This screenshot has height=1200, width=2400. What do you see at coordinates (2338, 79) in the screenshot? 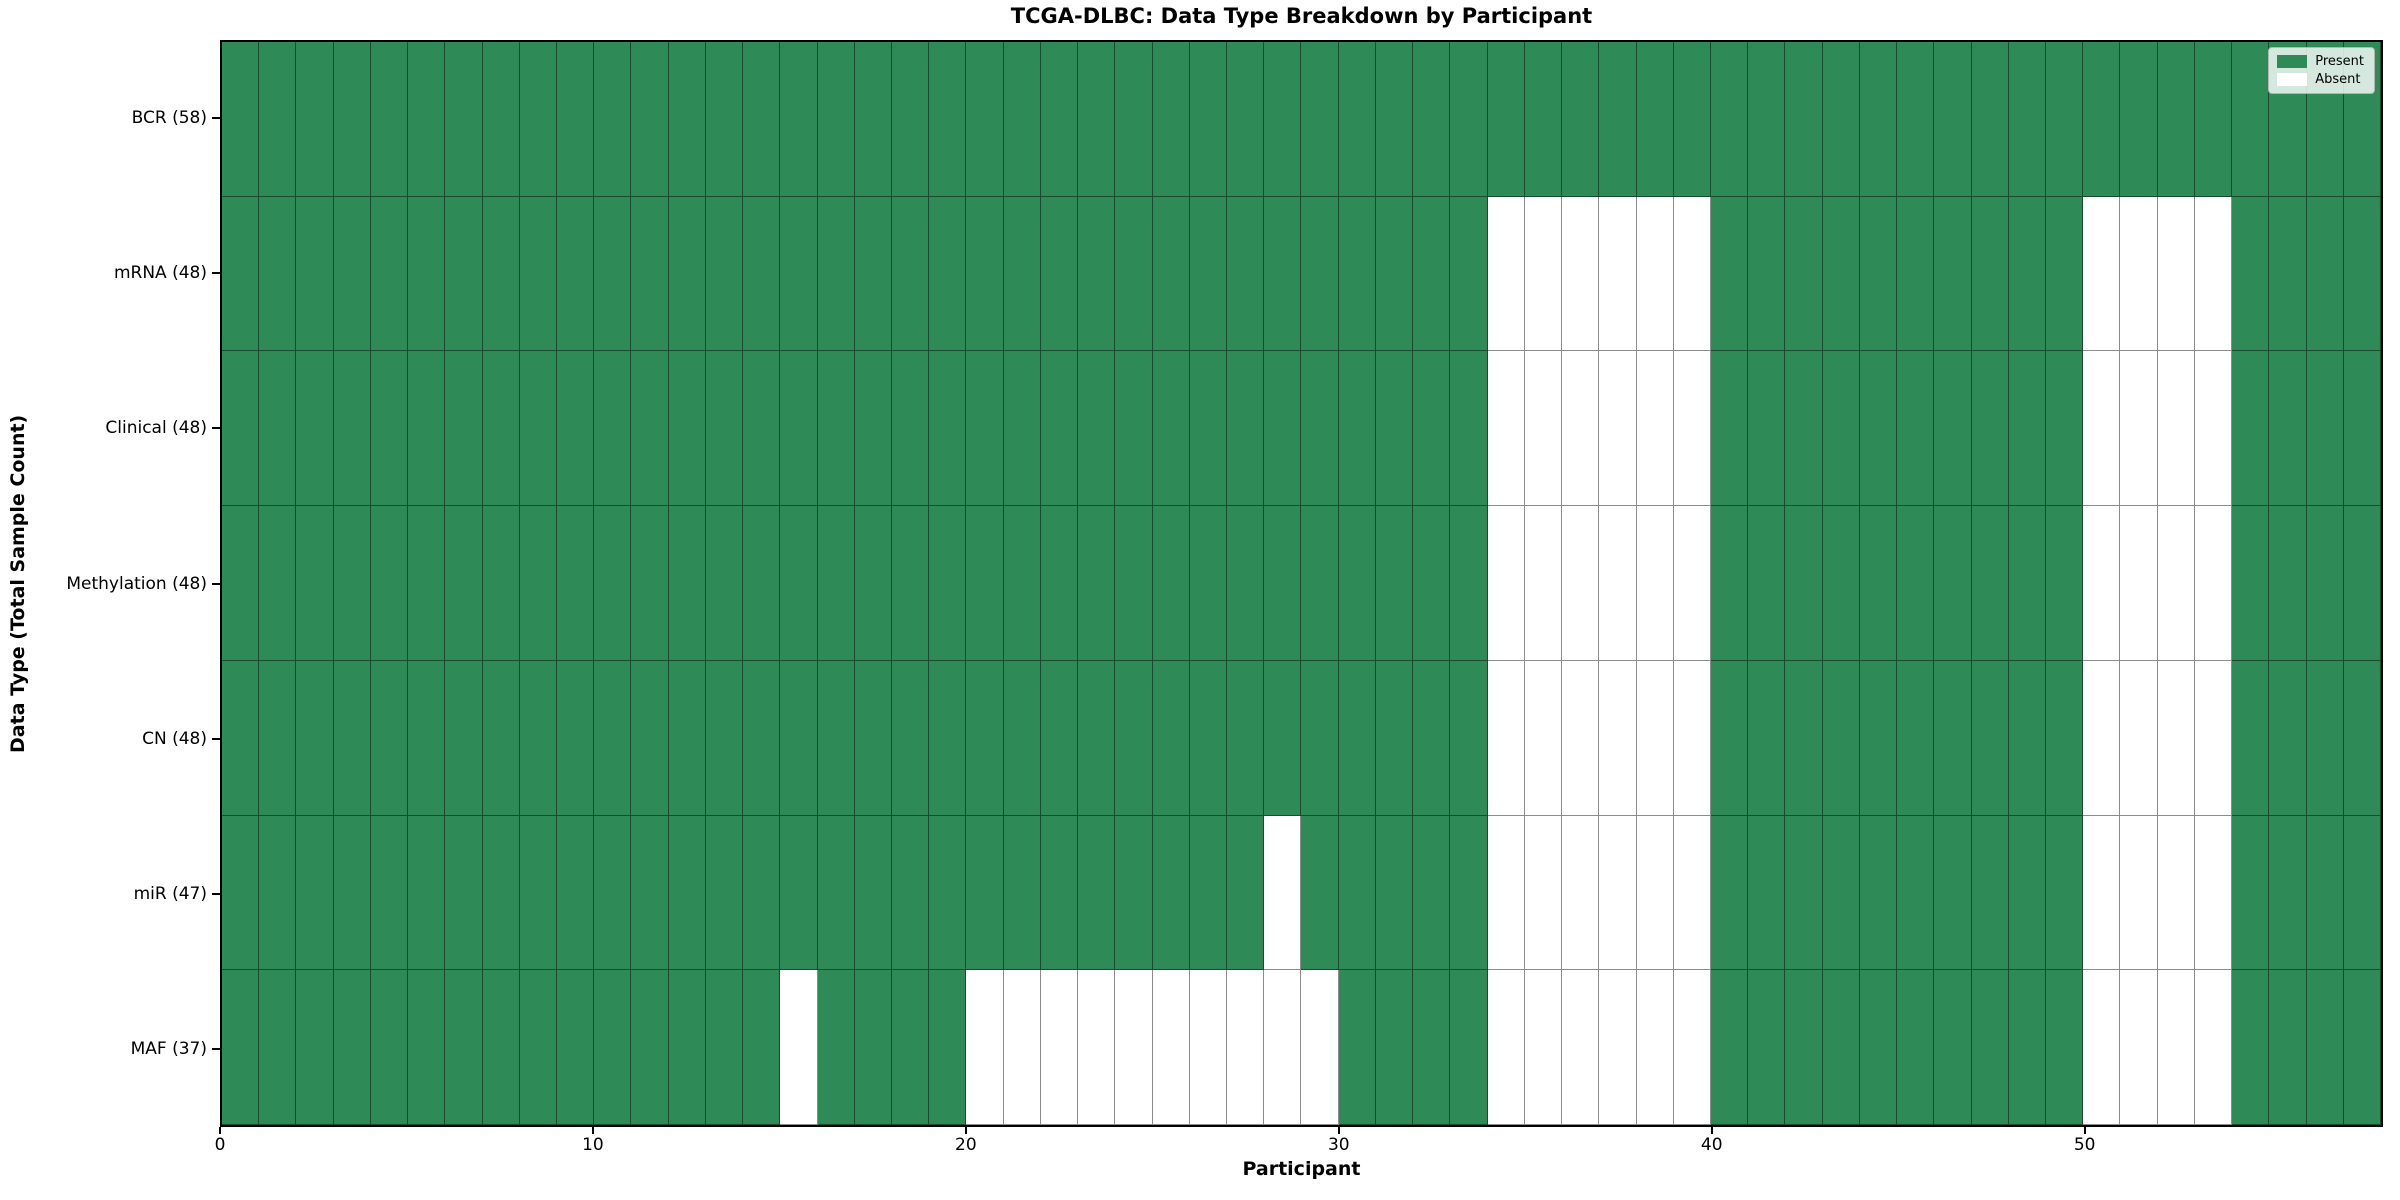
I see `legend-label-absent: Absent` at bounding box center [2338, 79].